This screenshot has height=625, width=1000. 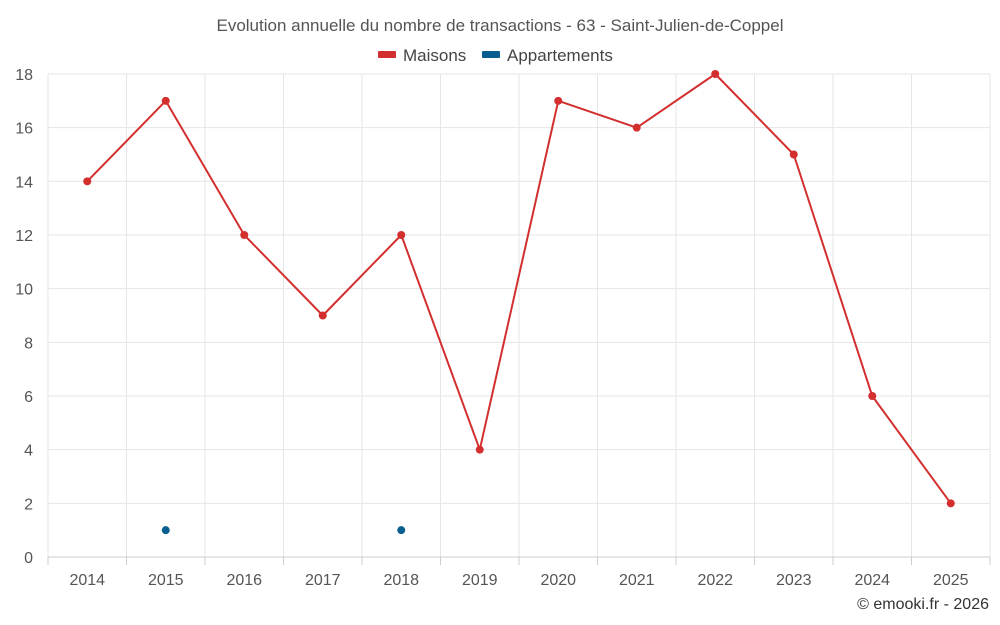 What do you see at coordinates (283, 530) in the screenshot?
I see `series-appartements` at bounding box center [283, 530].